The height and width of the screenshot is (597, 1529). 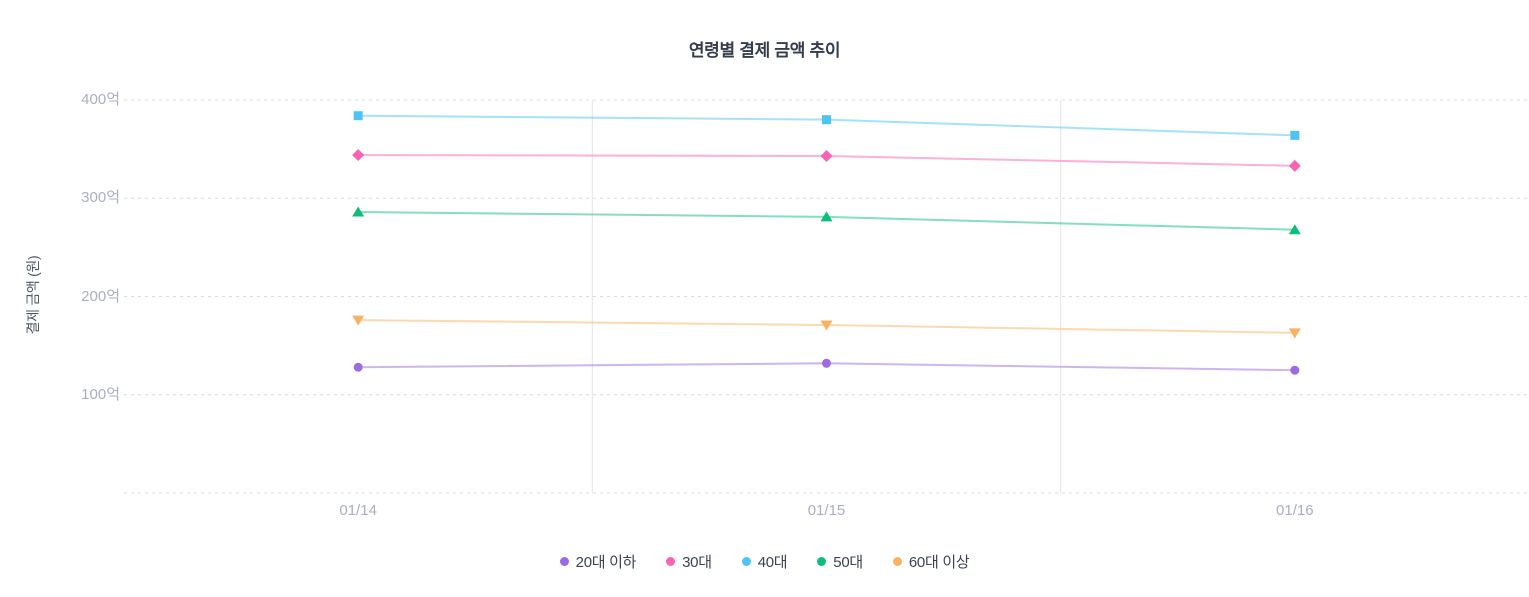 What do you see at coordinates (100, 394) in the screenshot?
I see `y-tick-label: 100억` at bounding box center [100, 394].